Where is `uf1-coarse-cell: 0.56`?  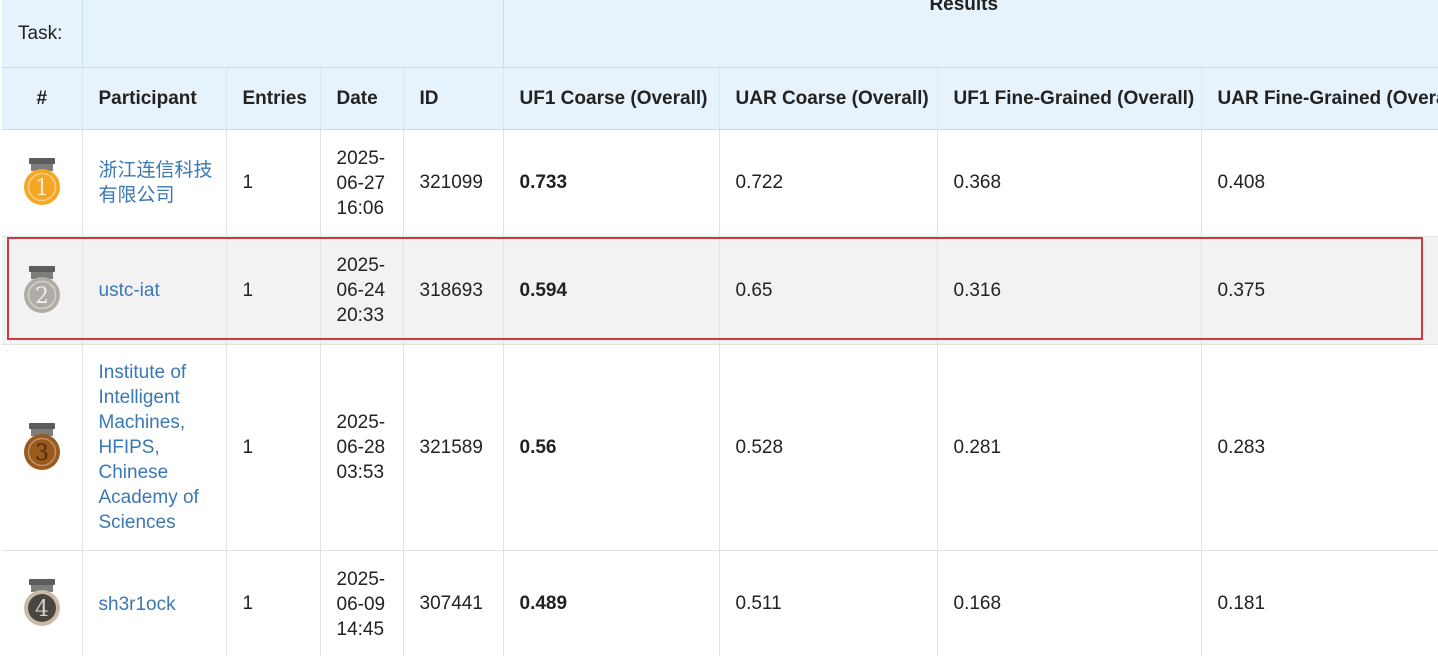
uf1-coarse-cell: 0.56 is located at coordinates (611, 447).